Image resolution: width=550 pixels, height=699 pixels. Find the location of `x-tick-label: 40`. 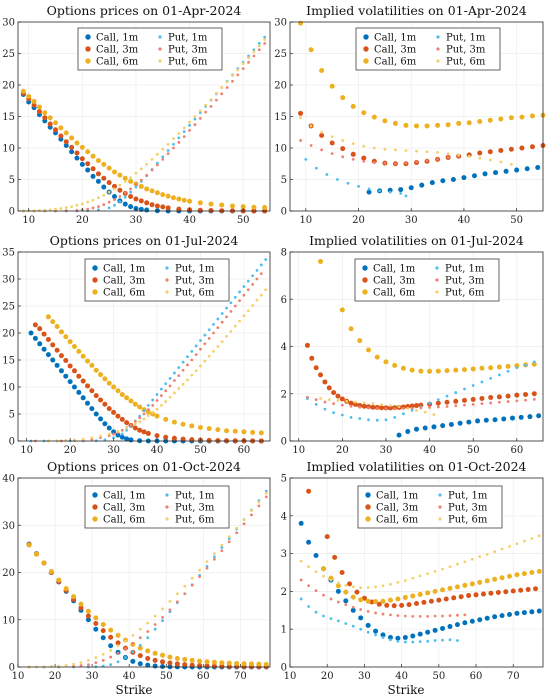

x-tick-label: 40 is located at coordinates (464, 220).